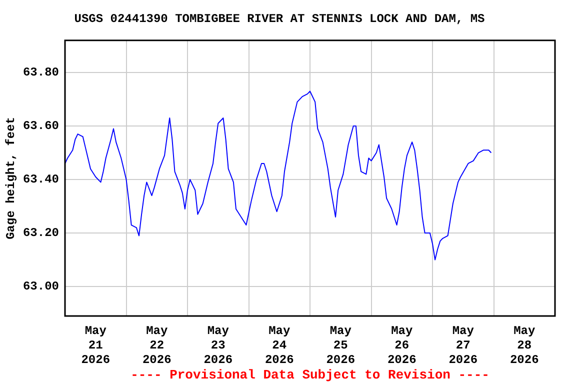  What do you see at coordinates (279, 346) in the screenshot?
I see `x-tick-label: May 24 2026` at bounding box center [279, 346].